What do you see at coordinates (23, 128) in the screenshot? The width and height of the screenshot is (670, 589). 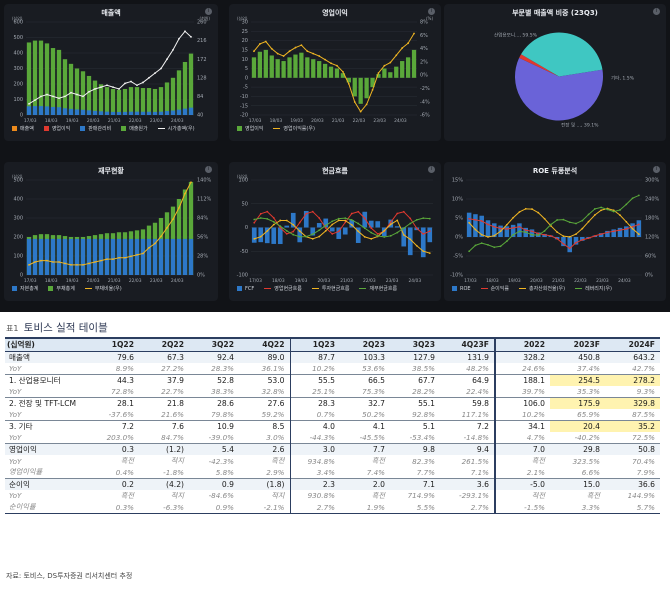 I see `legend-item: 매출액` at bounding box center [23, 128].